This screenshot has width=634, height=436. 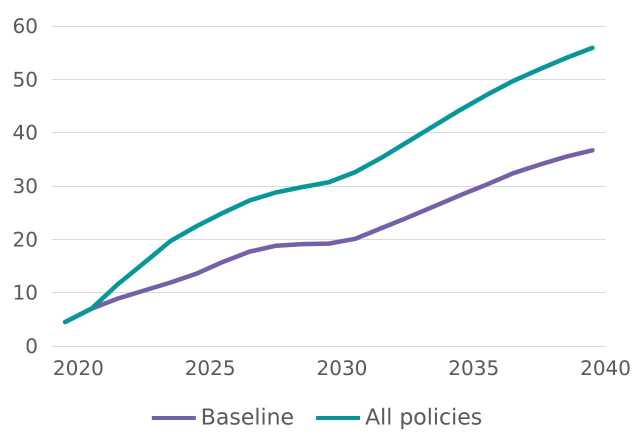 I want to click on y-tick-label: 30, so click(x=25, y=186).